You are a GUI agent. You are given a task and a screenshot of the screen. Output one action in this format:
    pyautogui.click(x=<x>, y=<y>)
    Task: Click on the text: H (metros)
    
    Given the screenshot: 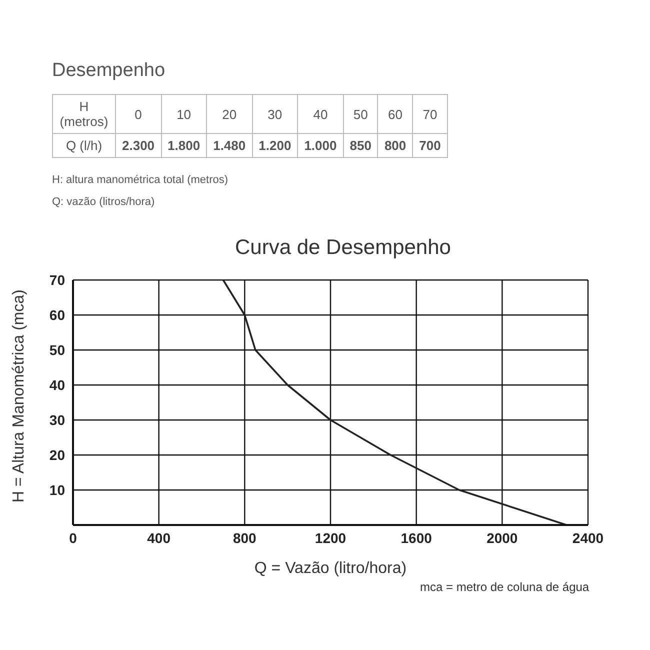 What is the action you would take?
    pyautogui.click(x=84, y=114)
    